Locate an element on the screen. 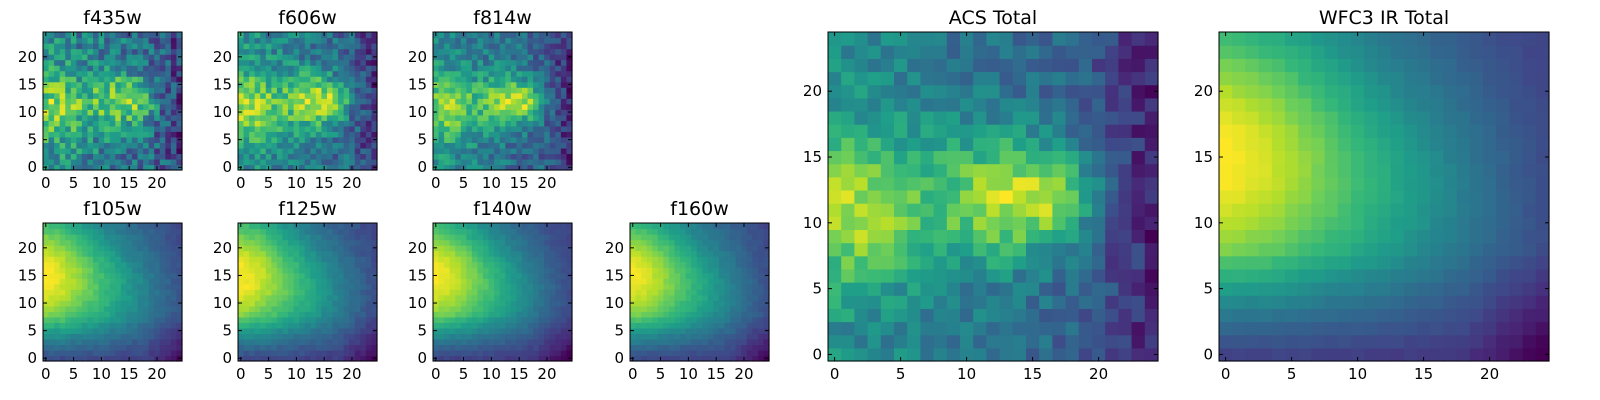  y-tick-label: 10 is located at coordinates (417, 112).